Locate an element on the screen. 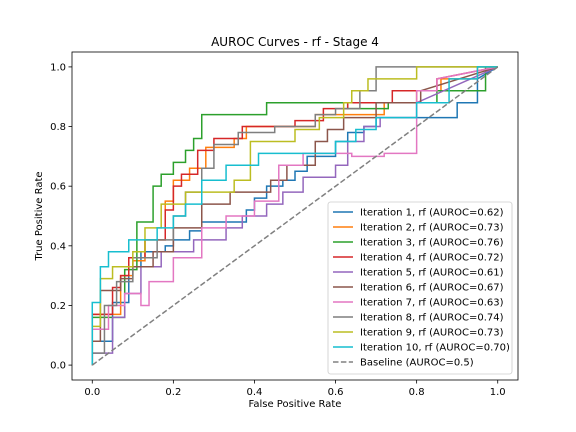  x-tick-label: 1.0 is located at coordinates (498, 392).